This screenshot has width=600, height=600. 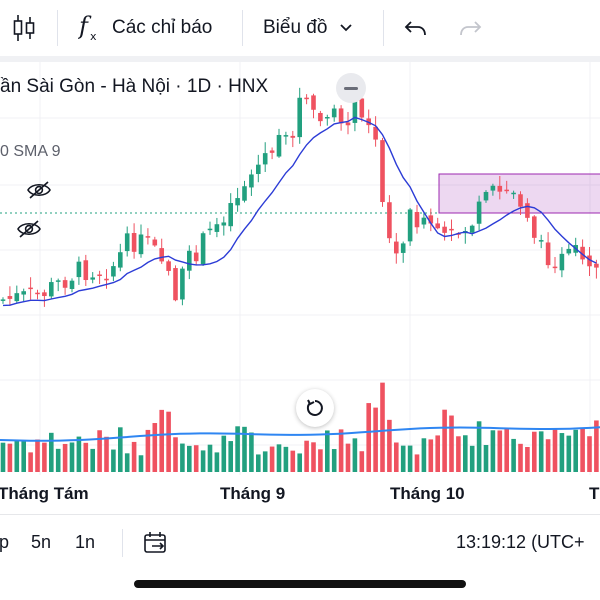 What do you see at coordinates (519, 193) in the screenshot?
I see `rectangle-drawing` at bounding box center [519, 193].